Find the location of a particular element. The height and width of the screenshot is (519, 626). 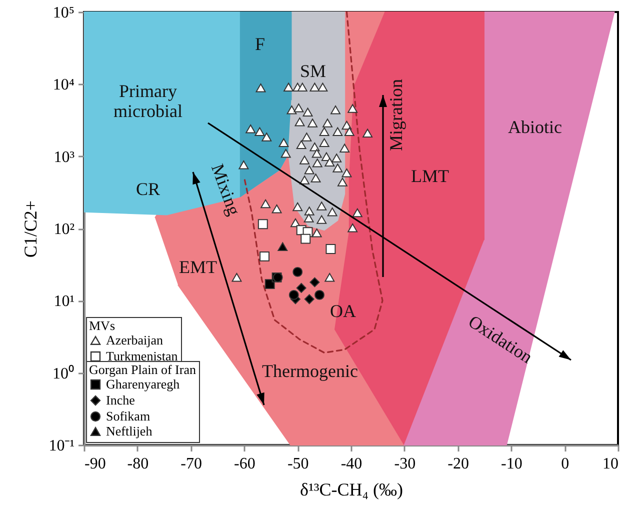

legend-label: Gharenyaregh is located at coordinates (143, 384).